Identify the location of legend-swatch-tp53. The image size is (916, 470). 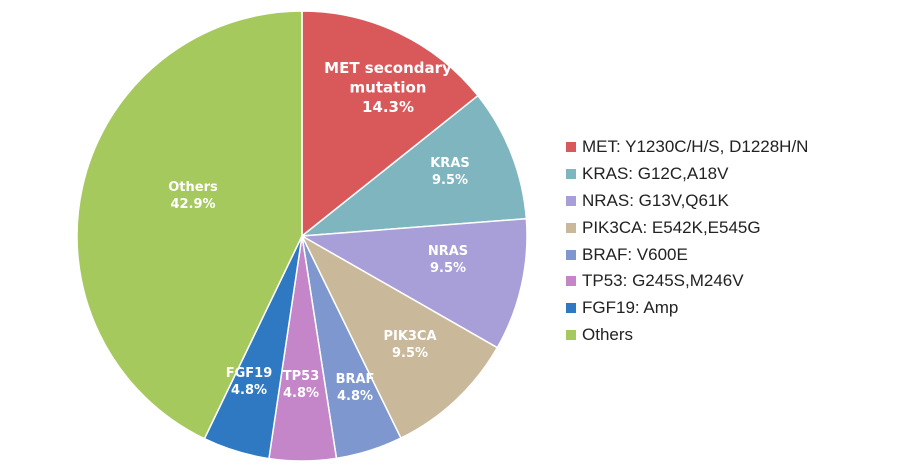
(571, 281).